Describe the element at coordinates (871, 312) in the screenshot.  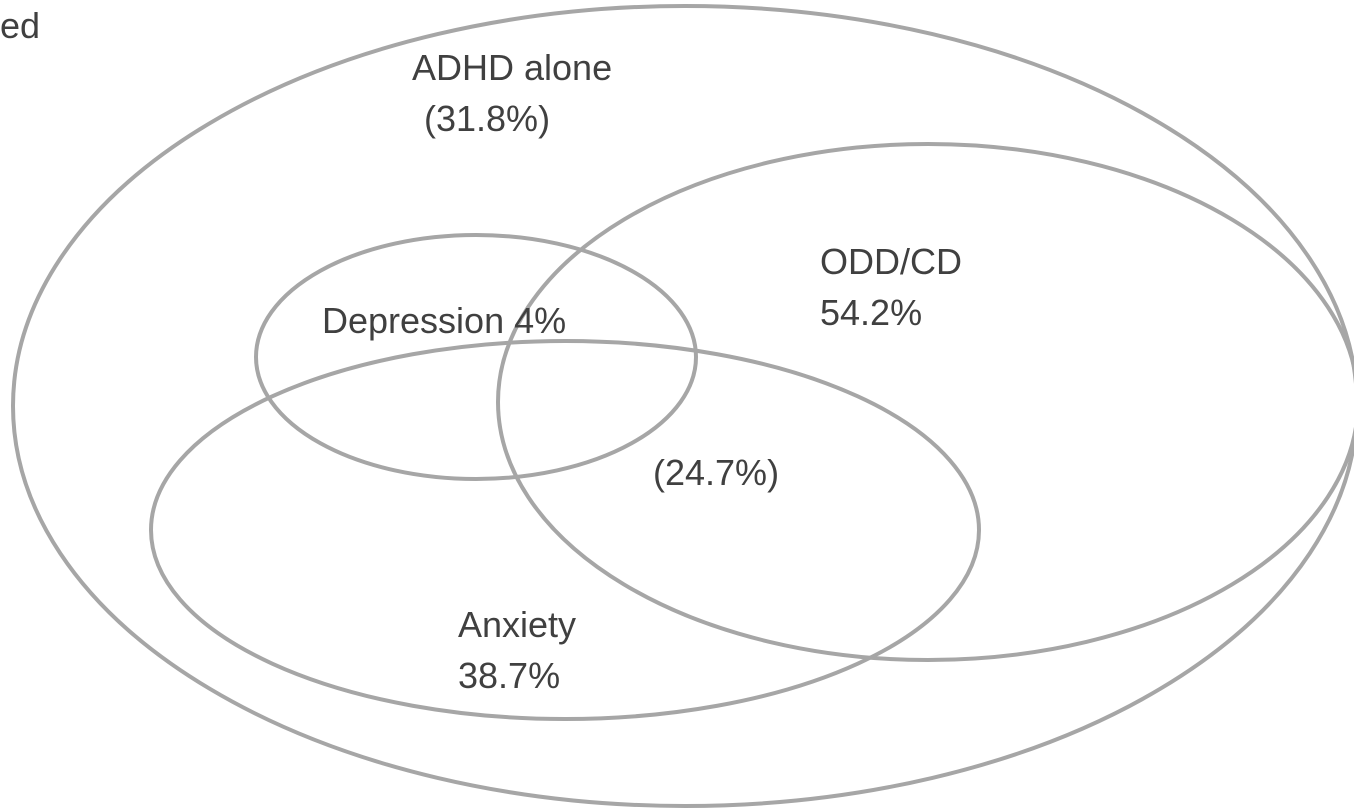
I see `odd-cd-percent: 54.2%` at that location.